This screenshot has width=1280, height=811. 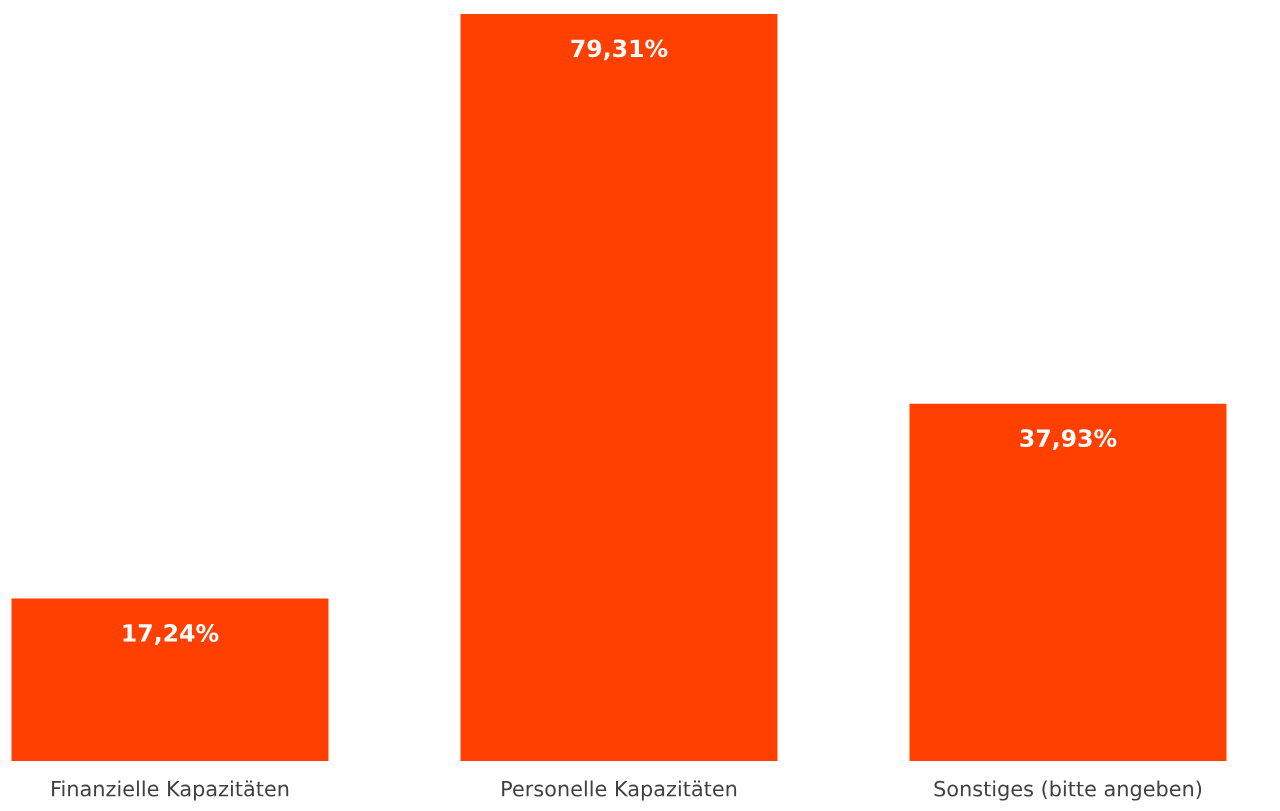 I want to click on data-label: 79,31%, so click(x=619, y=50).